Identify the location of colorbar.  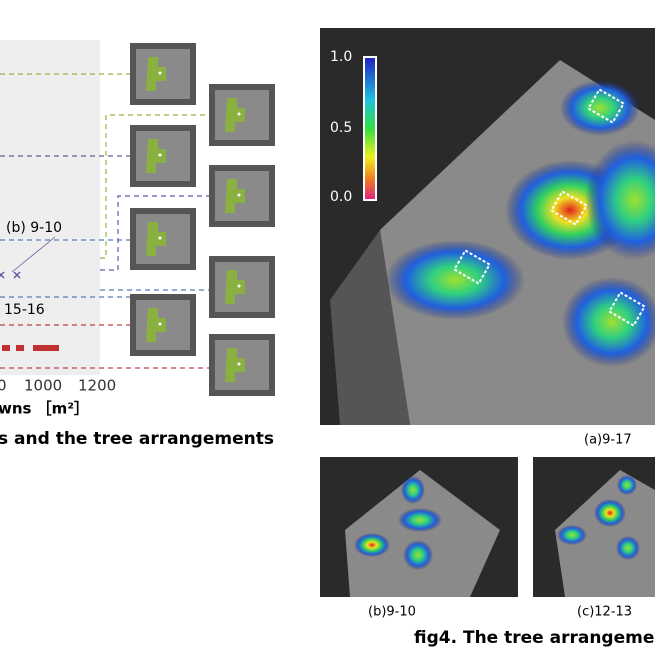
(370, 128).